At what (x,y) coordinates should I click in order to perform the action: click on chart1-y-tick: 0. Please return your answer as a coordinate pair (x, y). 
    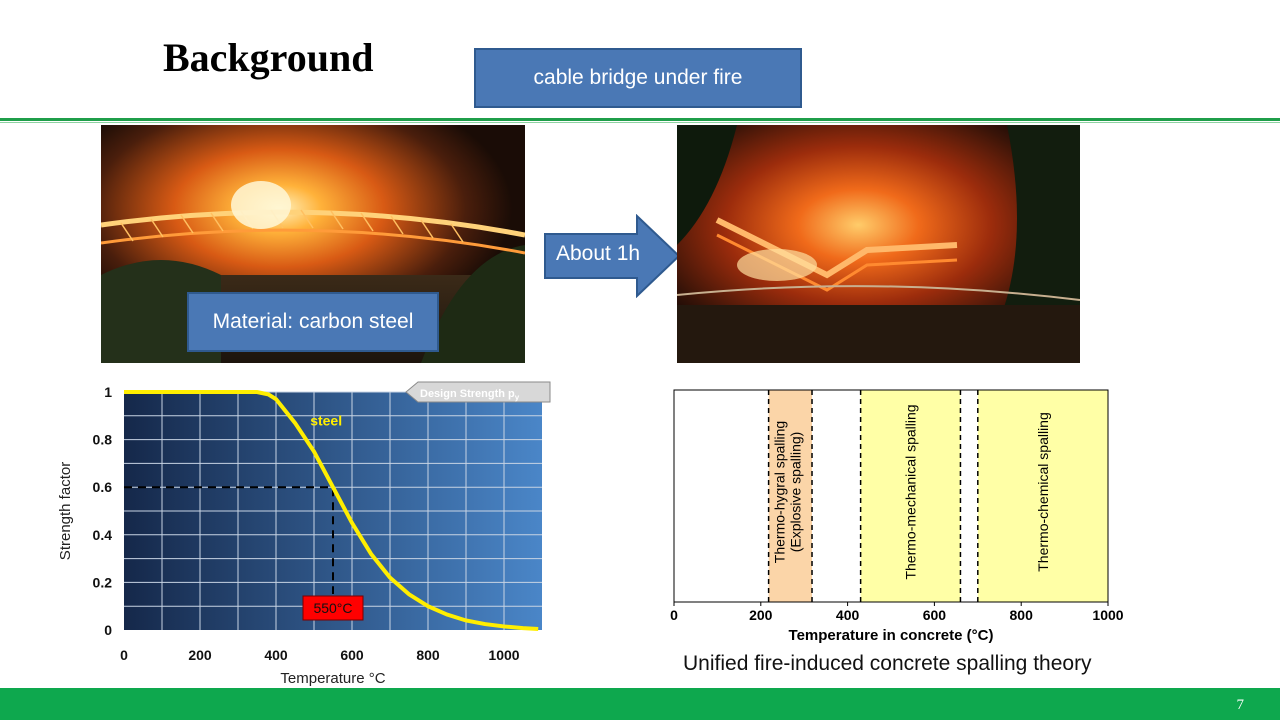
    Looking at the image, I should click on (108, 630).